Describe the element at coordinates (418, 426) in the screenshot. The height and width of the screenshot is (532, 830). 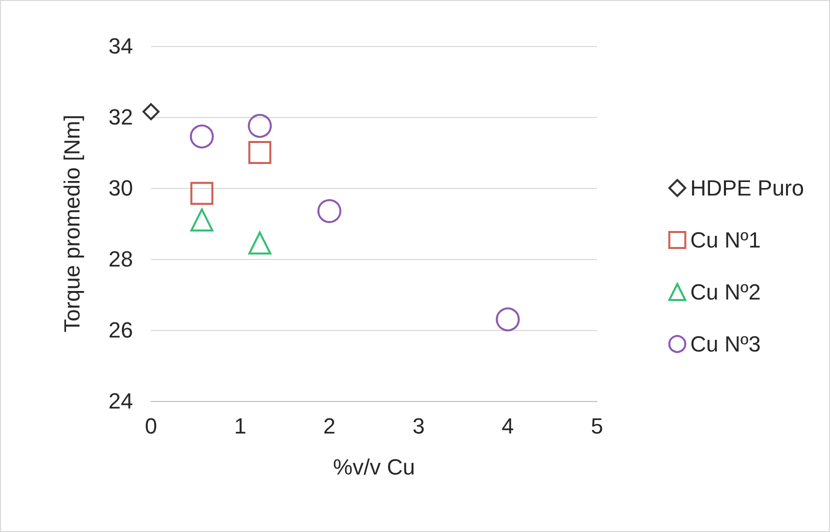
I see `x-tick-label: 3` at that location.